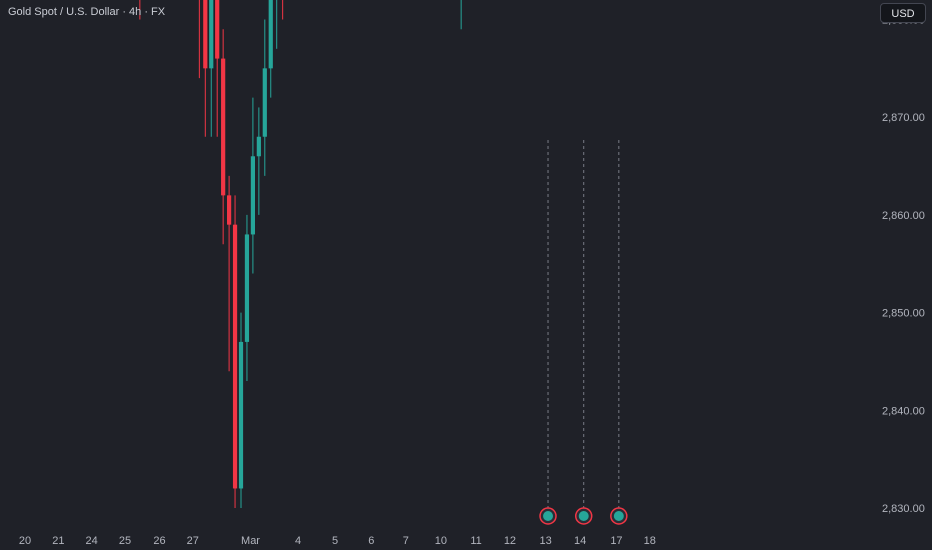 The width and height of the screenshot is (932, 550). What do you see at coordinates (580, 541) in the screenshot?
I see `time-tick-label: 14` at bounding box center [580, 541].